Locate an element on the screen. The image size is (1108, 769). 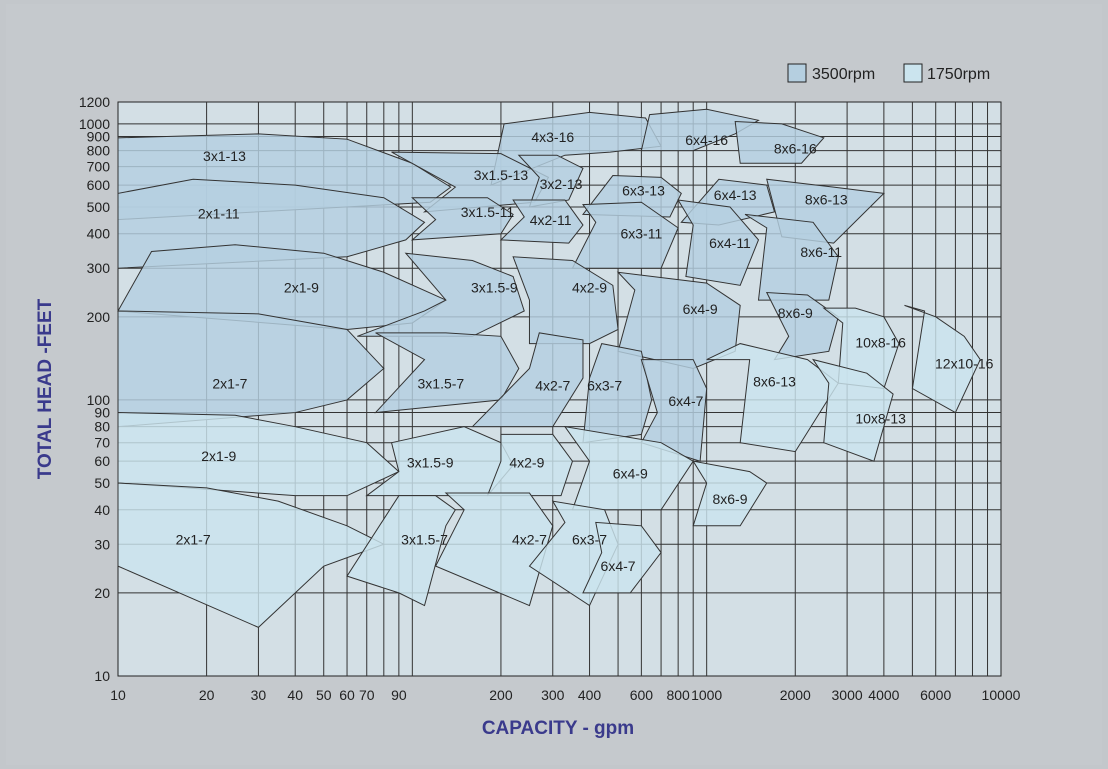
x-tick-label: 400 is located at coordinates (590, 695).